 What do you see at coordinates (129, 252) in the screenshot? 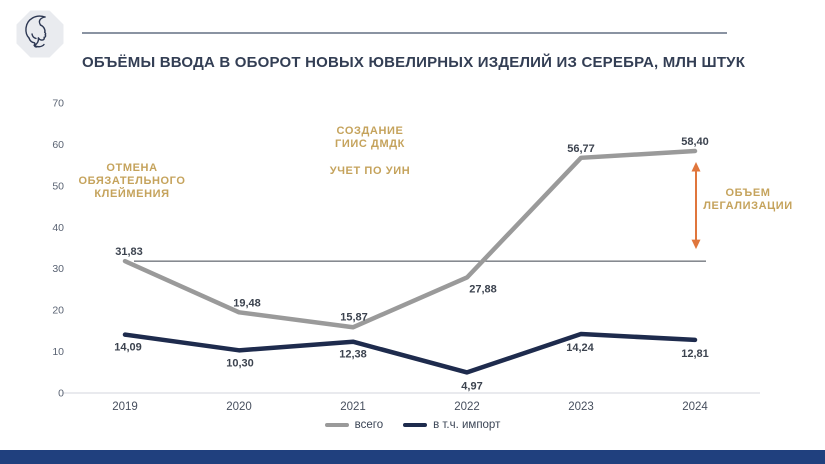
I see `data-label: 31,83` at bounding box center [129, 252].